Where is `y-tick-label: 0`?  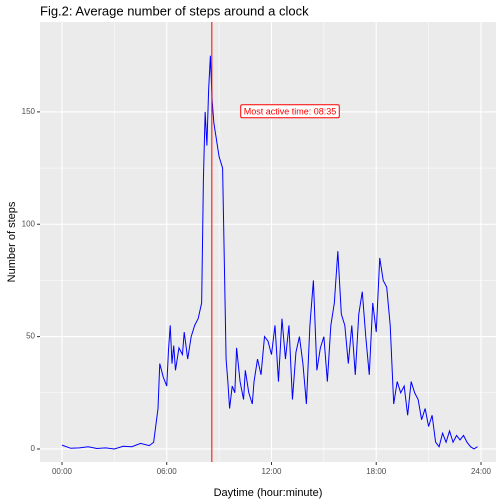 y-tick-label: 0 is located at coordinates (33, 448).